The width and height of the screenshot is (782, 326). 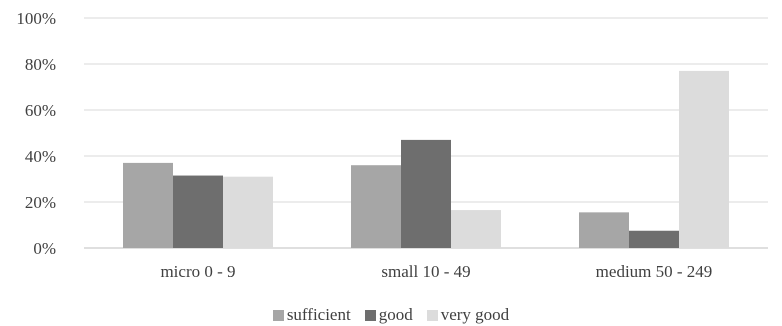 I want to click on y-axis-tick-labels: 0% 20% 40% 60% 80% 100%, so click(x=36, y=133).